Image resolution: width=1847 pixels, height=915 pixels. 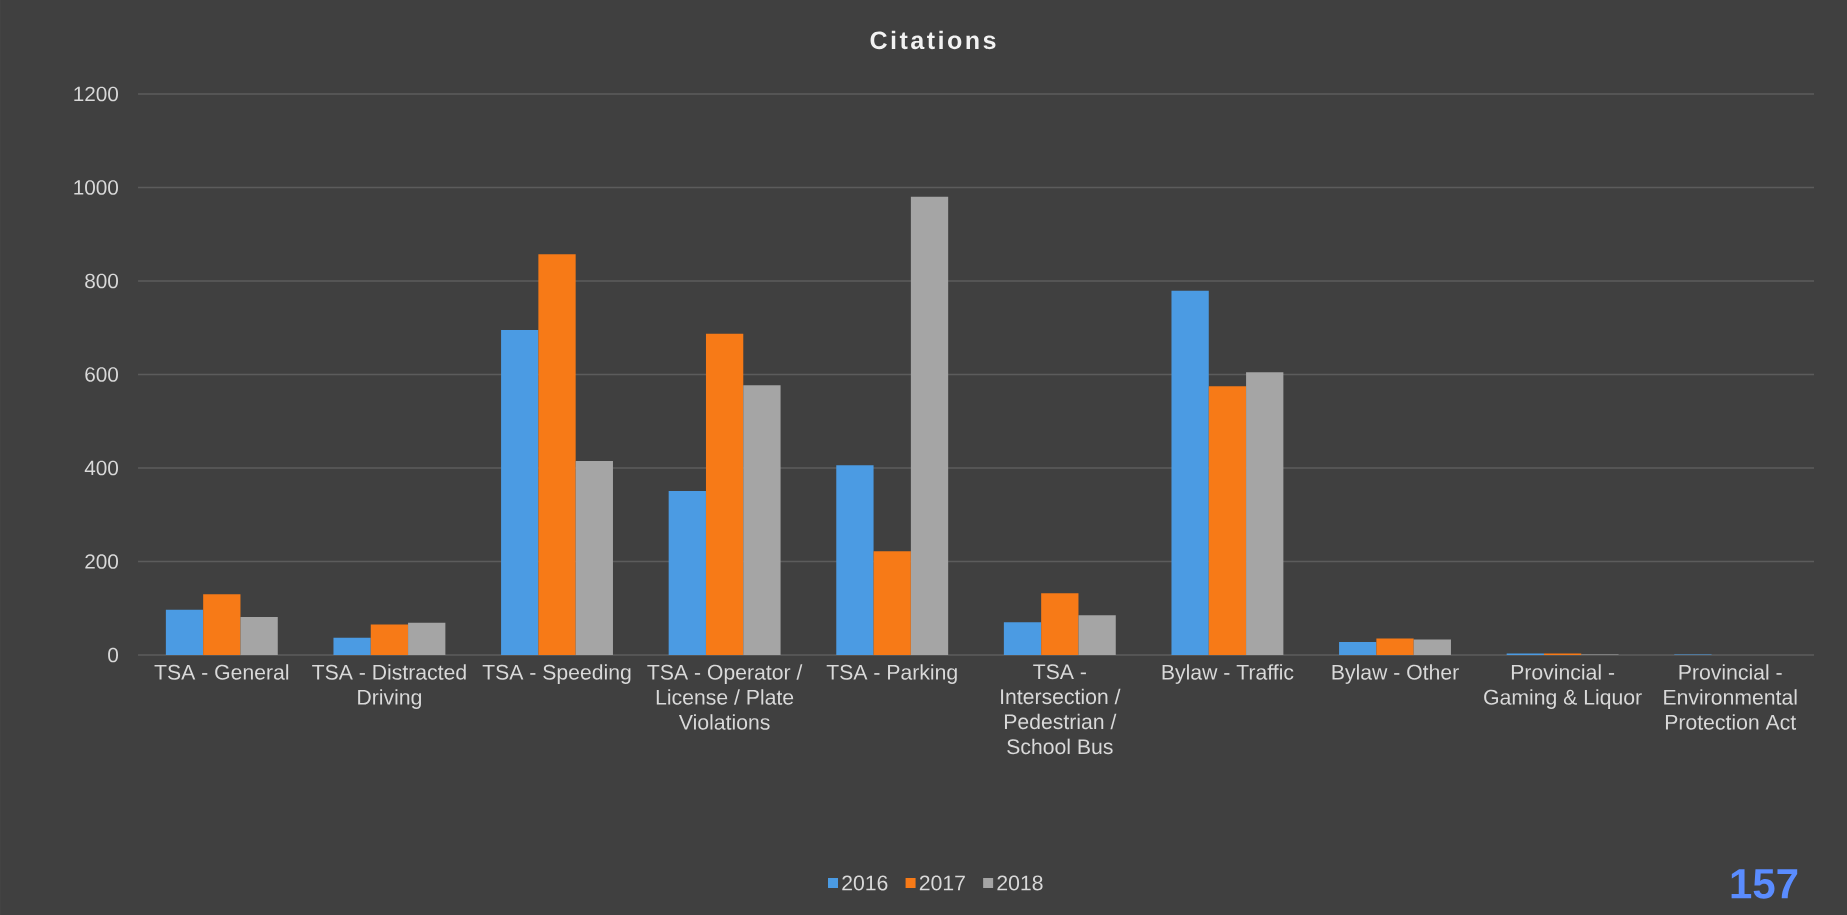 What do you see at coordinates (96, 187) in the screenshot?
I see `y-tick-label: 1000` at bounding box center [96, 187].